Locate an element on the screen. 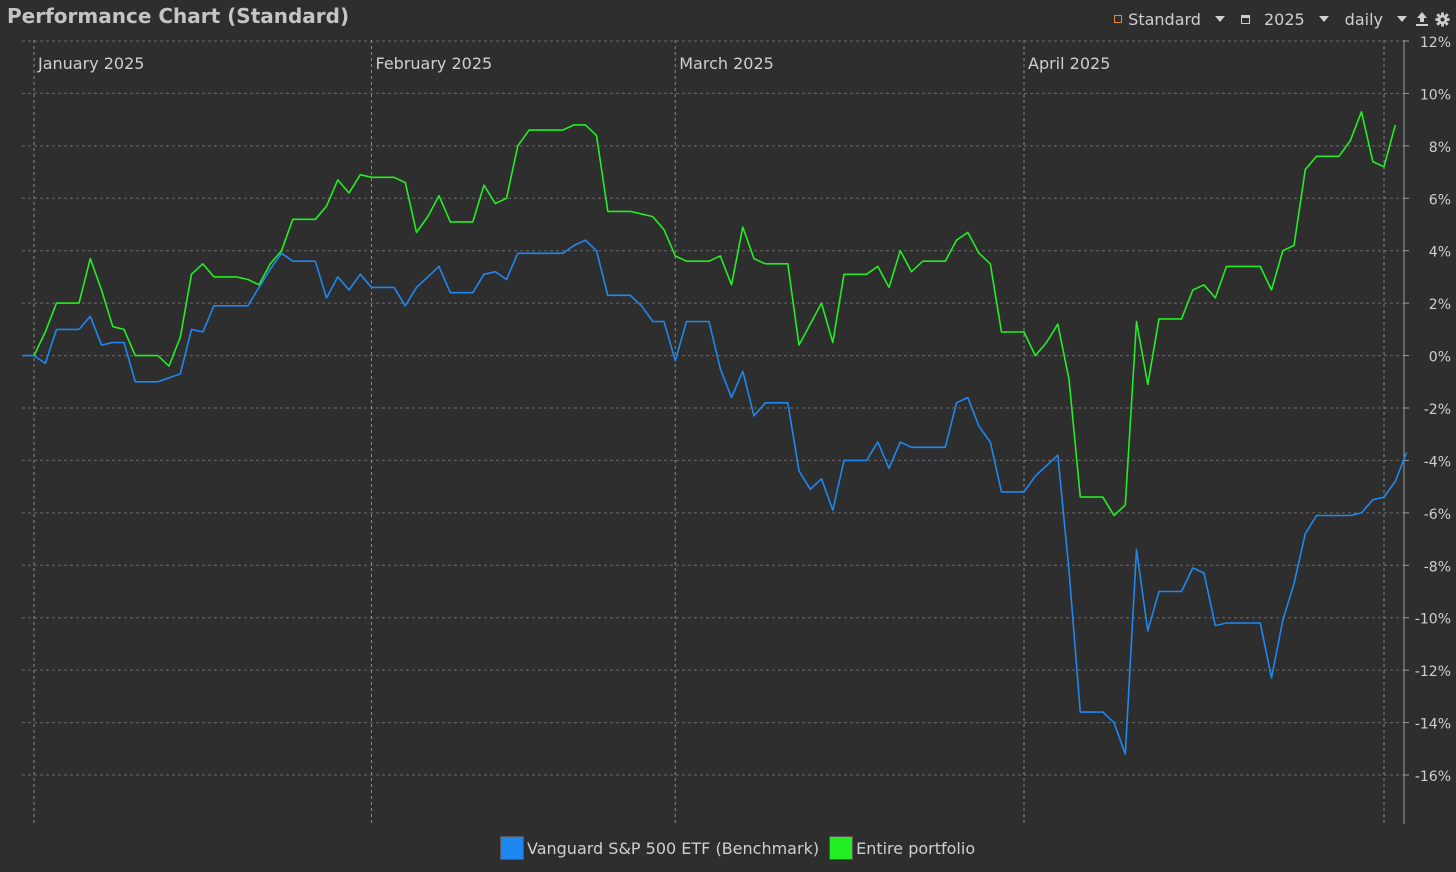 The height and width of the screenshot is (872, 1456). calendar-icon is located at coordinates (1245, 19).